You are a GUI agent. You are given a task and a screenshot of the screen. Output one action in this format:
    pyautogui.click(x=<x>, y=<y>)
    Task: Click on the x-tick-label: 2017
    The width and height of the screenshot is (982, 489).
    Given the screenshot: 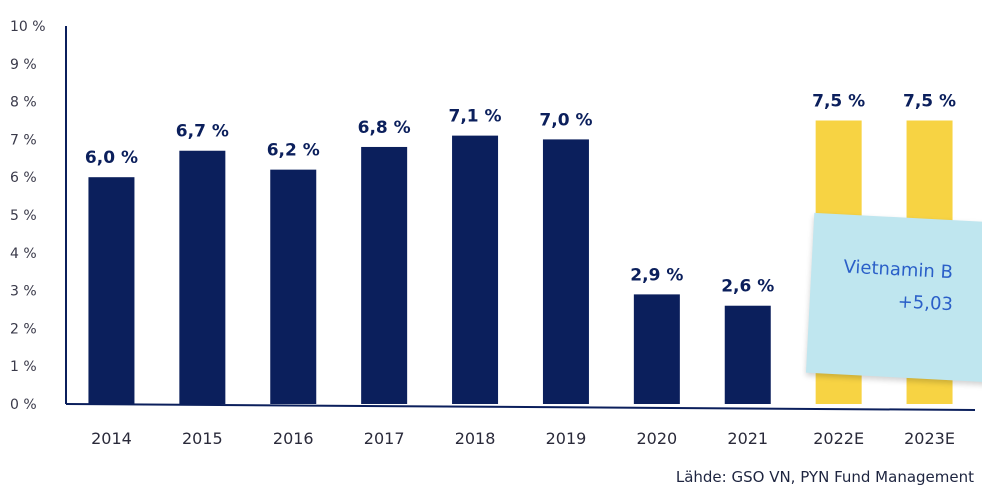 What is the action you would take?
    pyautogui.click(x=384, y=438)
    